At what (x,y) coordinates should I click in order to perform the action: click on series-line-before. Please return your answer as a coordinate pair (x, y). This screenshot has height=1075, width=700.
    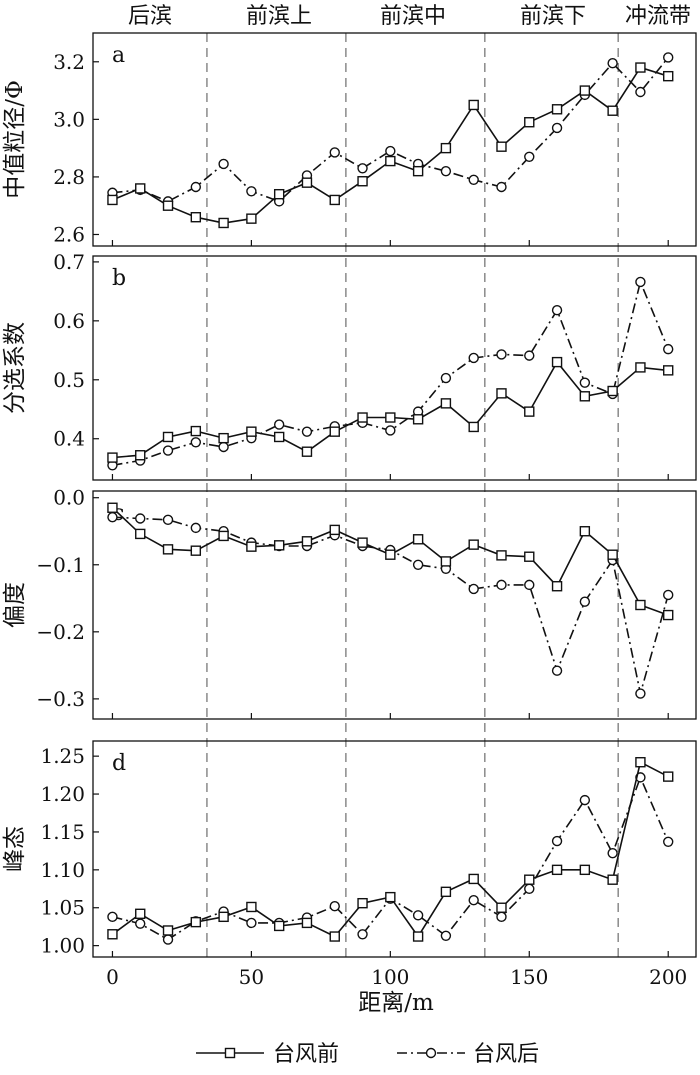
    Looking at the image, I should click on (390, 849).